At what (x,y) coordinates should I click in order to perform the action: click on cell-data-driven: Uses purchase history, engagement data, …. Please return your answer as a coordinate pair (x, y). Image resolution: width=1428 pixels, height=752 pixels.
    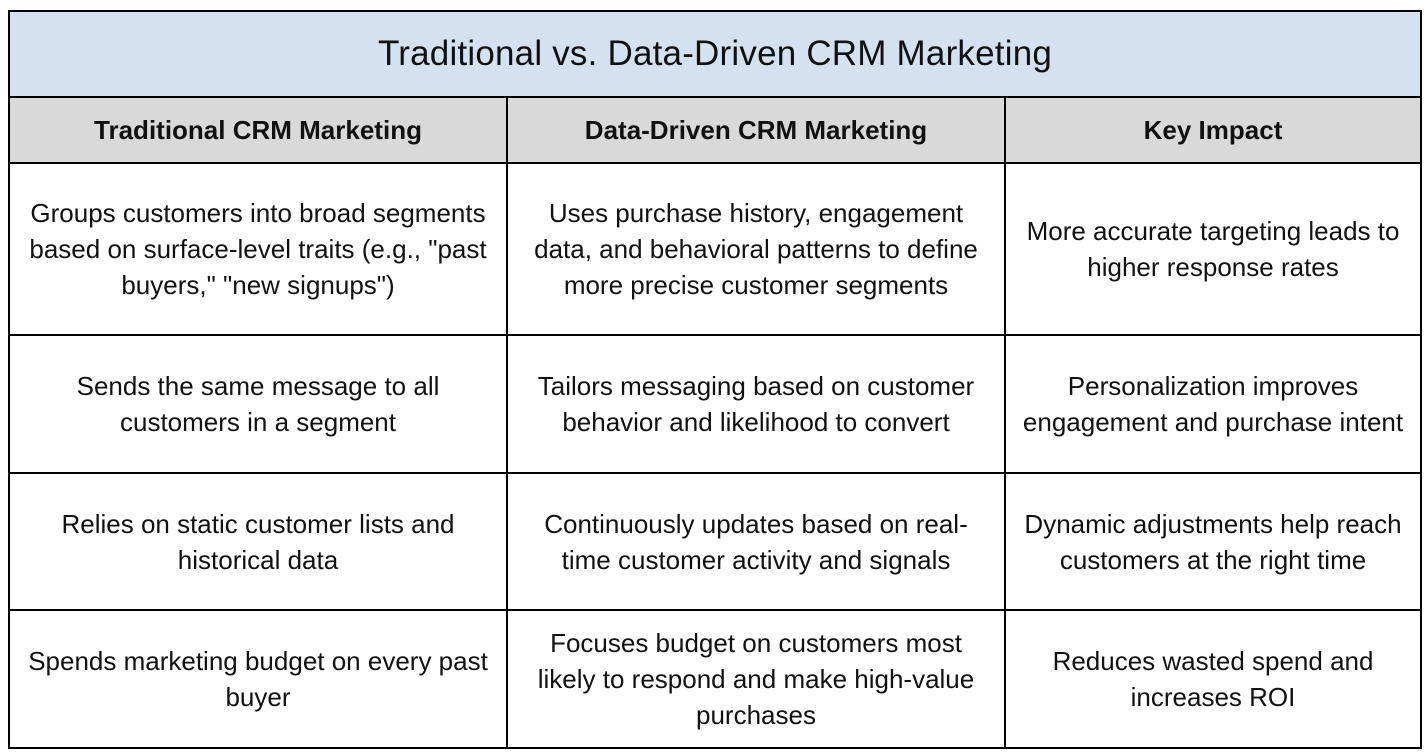
    Looking at the image, I should click on (756, 249).